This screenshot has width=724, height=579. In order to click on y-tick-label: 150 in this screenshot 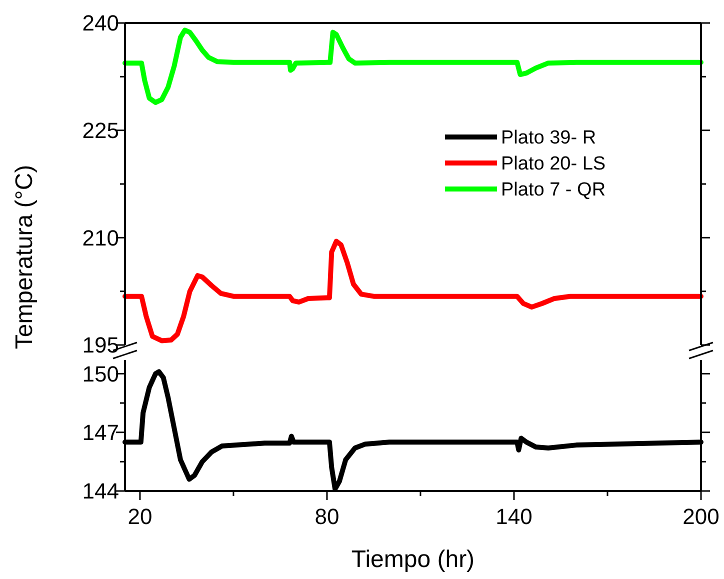, I will do `click(100, 373)`.